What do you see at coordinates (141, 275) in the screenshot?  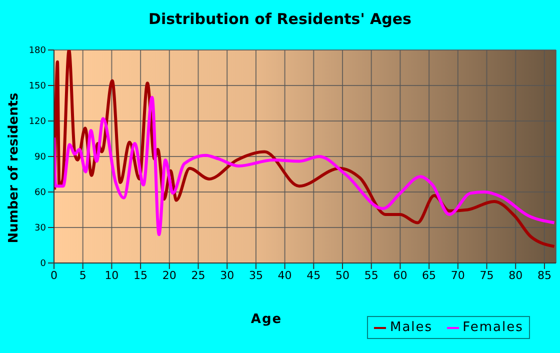 I see `x-tick-label: 15` at bounding box center [141, 275].